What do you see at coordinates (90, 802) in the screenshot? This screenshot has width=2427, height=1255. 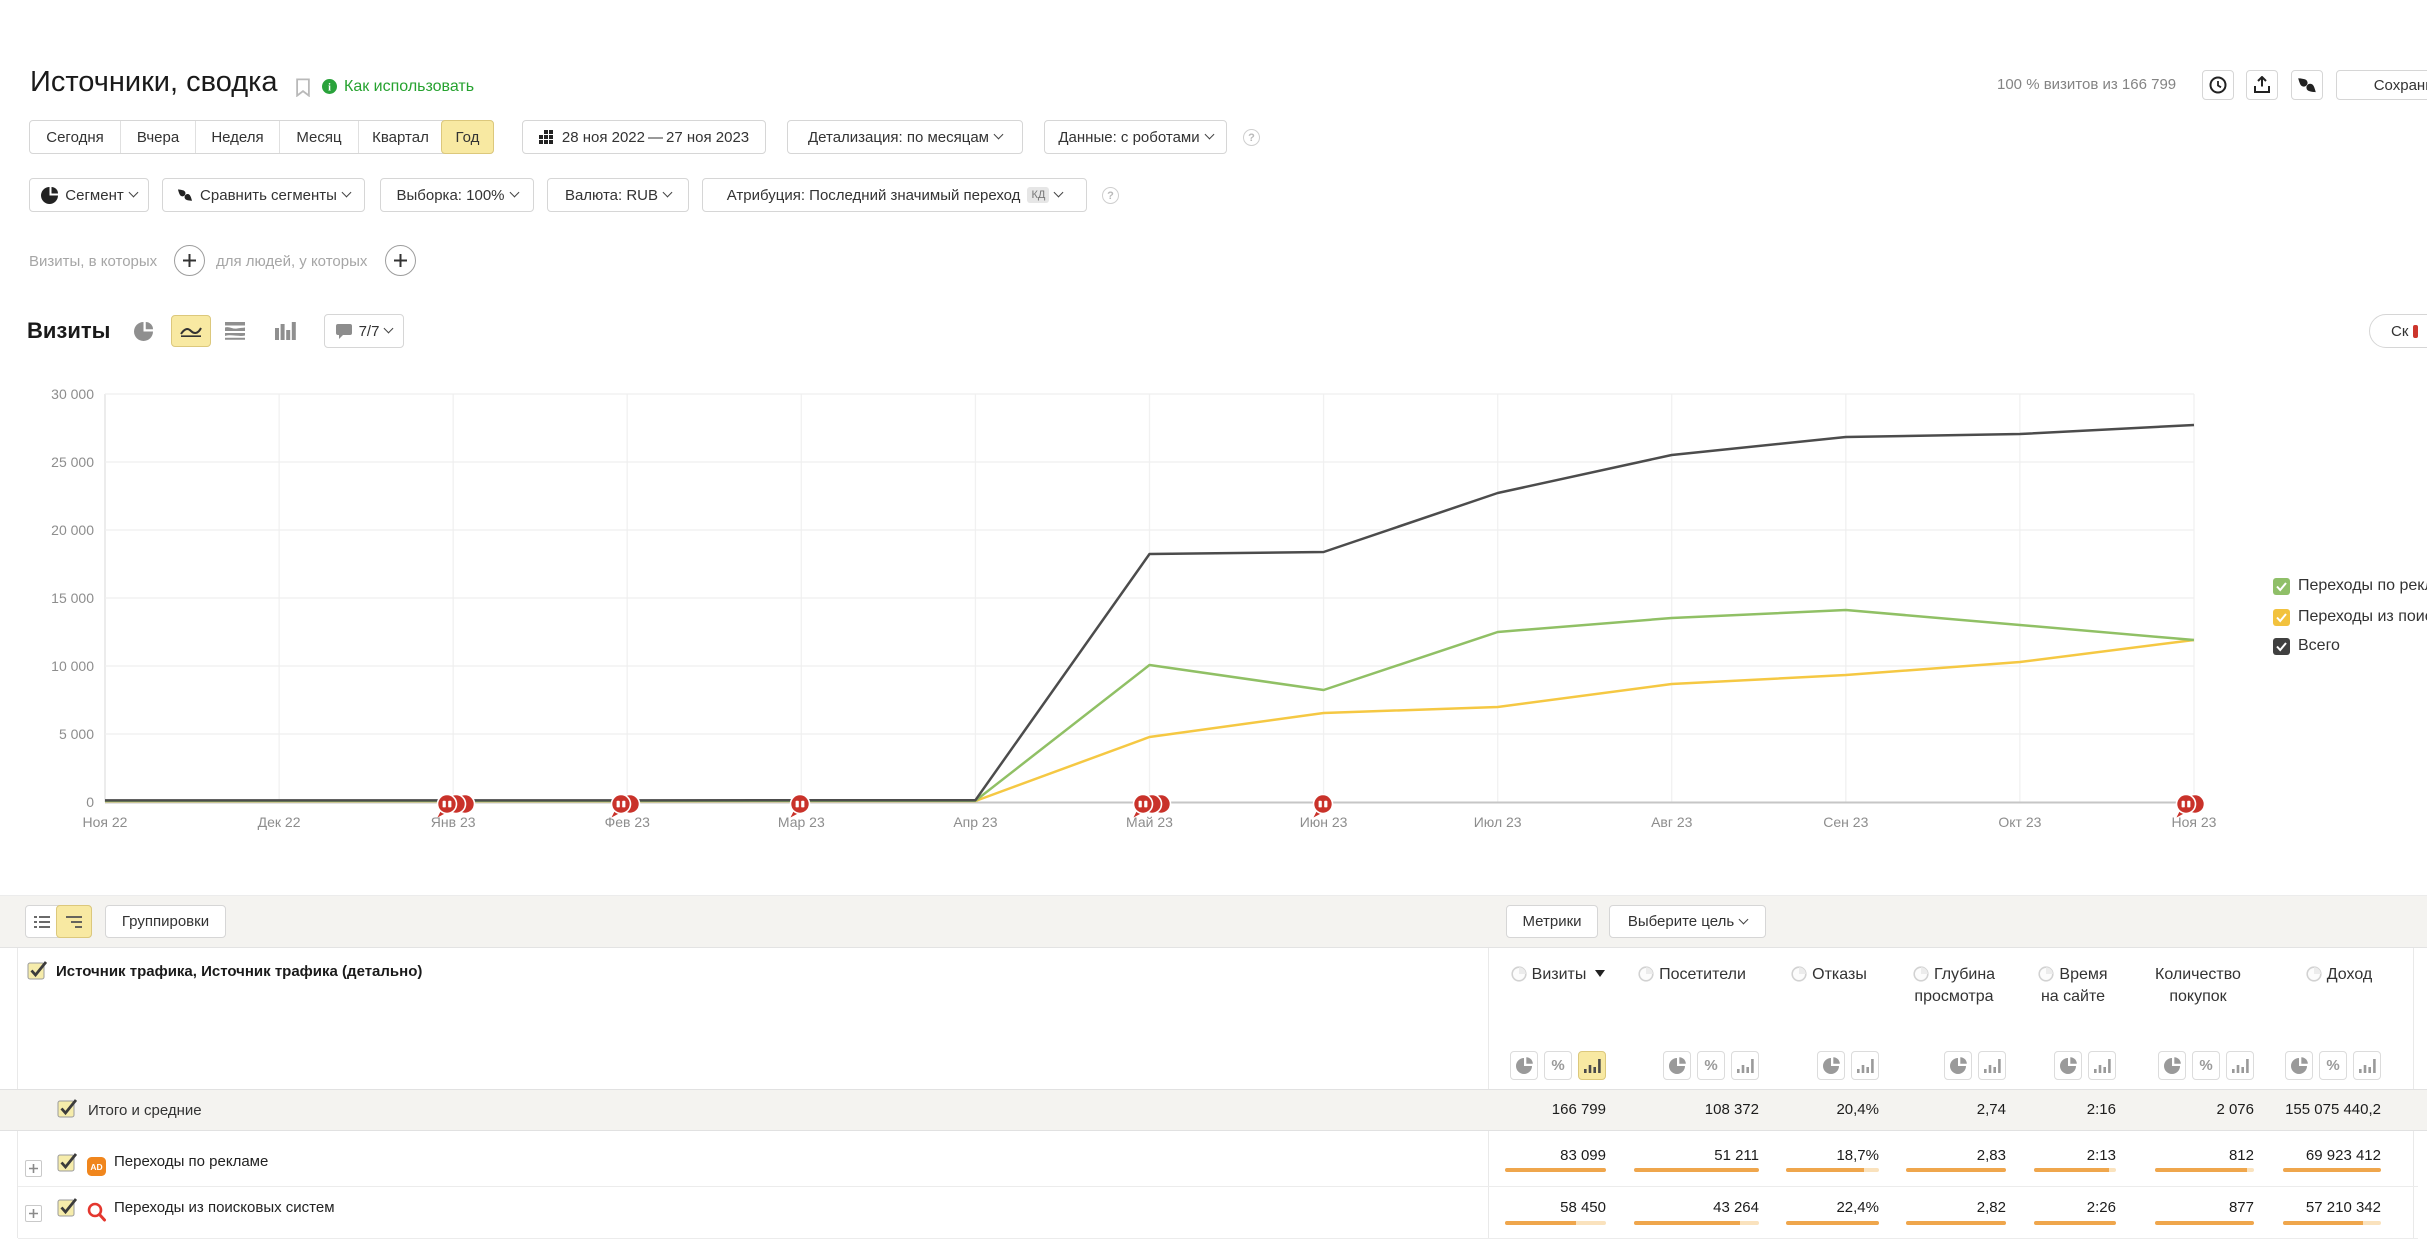 I see `svg-text: 0` at bounding box center [90, 802].